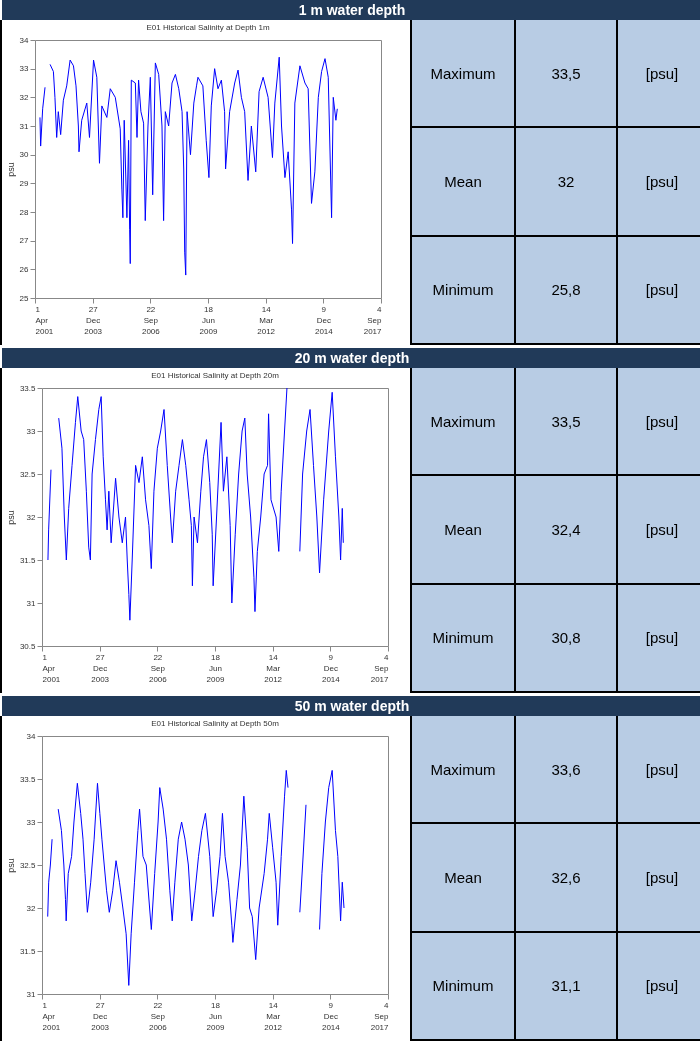  Describe the element at coordinates (28, 646) in the screenshot. I see `y-tick-label: 30.5` at that location.